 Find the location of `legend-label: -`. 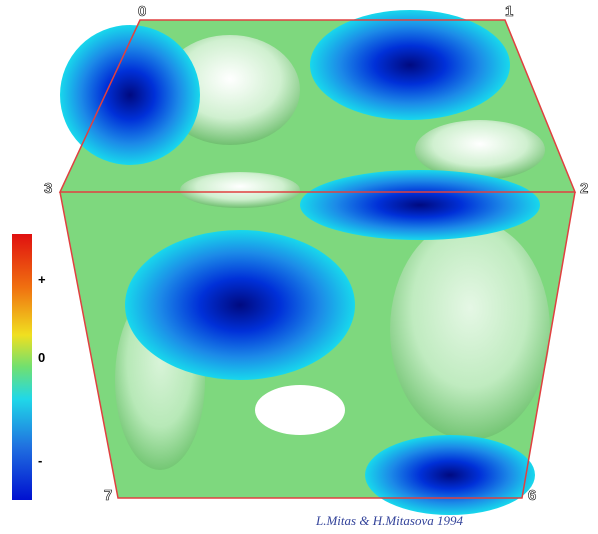

legend-label: - is located at coordinates (40, 460).